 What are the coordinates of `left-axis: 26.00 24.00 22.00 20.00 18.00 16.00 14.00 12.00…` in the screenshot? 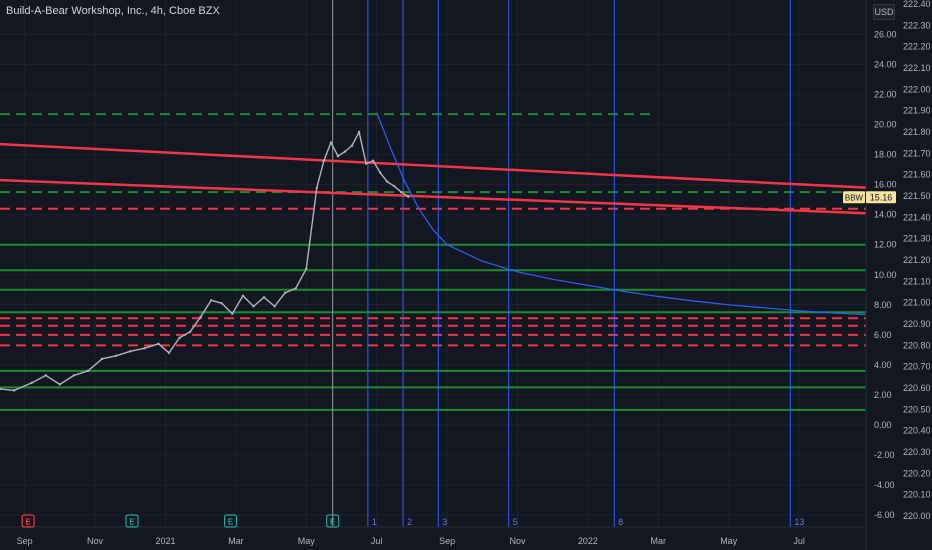 It's located at (898, 275).